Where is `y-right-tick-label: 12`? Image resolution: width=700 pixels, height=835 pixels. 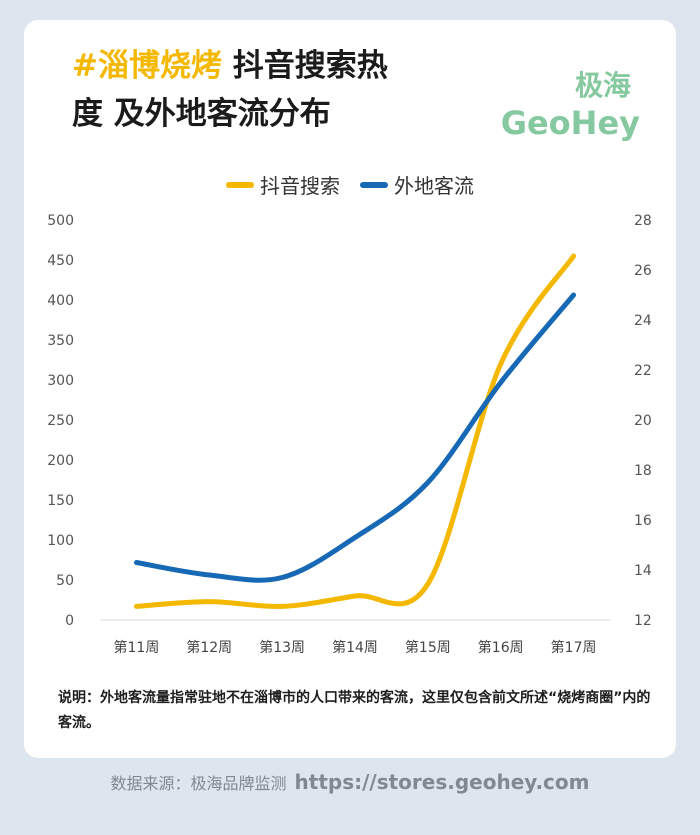
y-right-tick-label: 12 is located at coordinates (643, 621).